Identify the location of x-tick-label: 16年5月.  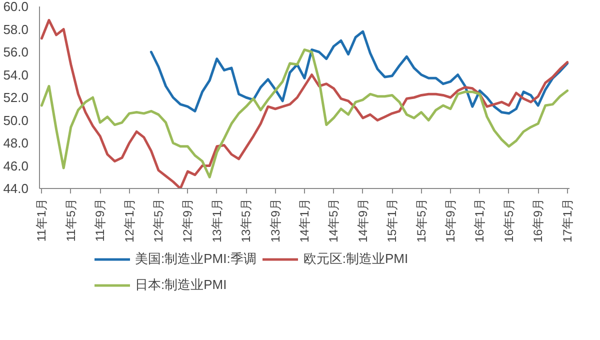
(509, 220).